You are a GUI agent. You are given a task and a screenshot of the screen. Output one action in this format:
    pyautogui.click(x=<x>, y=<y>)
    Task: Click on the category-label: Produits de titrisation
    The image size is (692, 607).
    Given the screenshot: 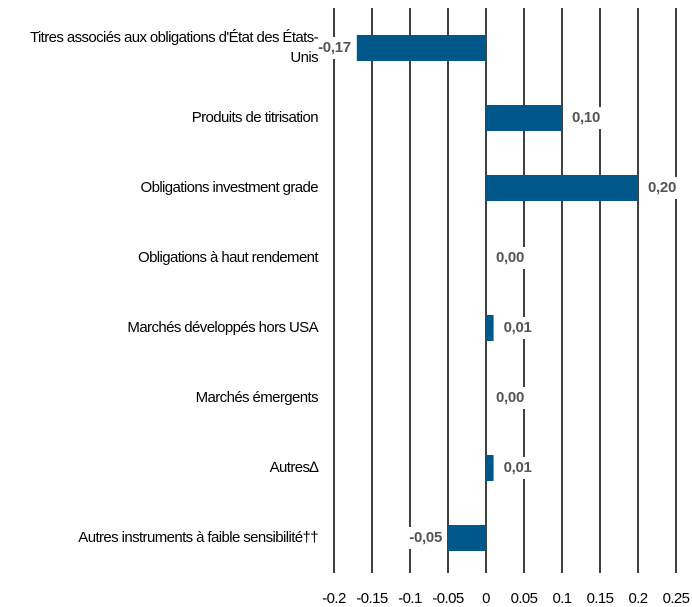 What is the action you would take?
    pyautogui.click(x=255, y=117)
    